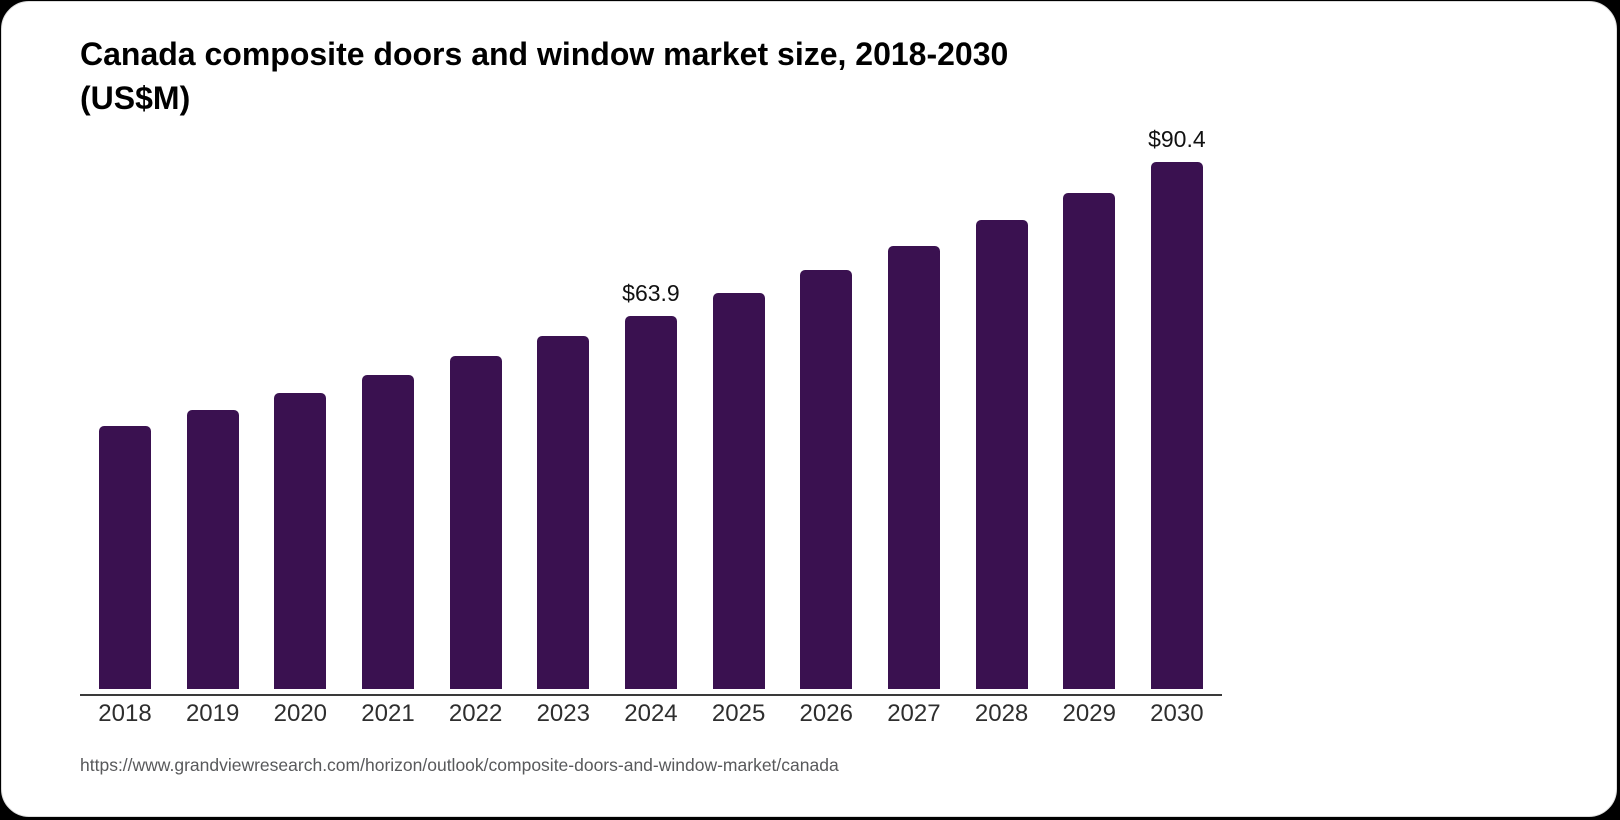 Image resolution: width=1620 pixels, height=820 pixels. Describe the element at coordinates (300, 560) in the screenshot. I see `bar-2020: 2020` at that location.